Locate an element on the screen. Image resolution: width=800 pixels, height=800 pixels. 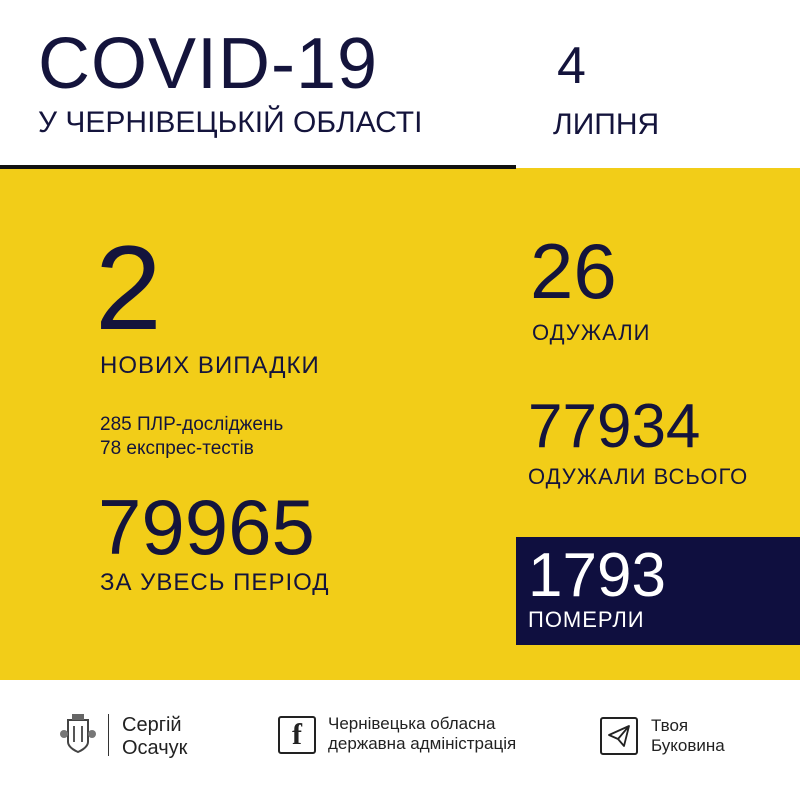
pcr-tests: 285 ПЛР-досліджень is located at coordinates (192, 424).